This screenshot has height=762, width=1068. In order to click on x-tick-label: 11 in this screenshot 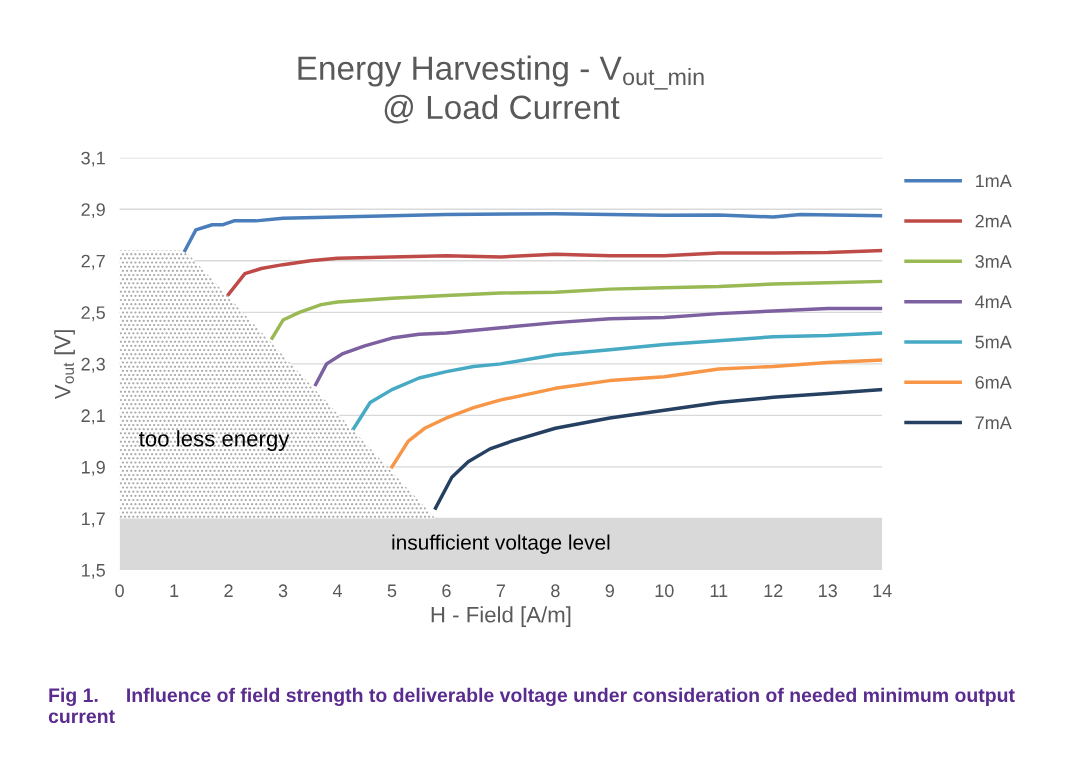, I will do `click(719, 590)`.